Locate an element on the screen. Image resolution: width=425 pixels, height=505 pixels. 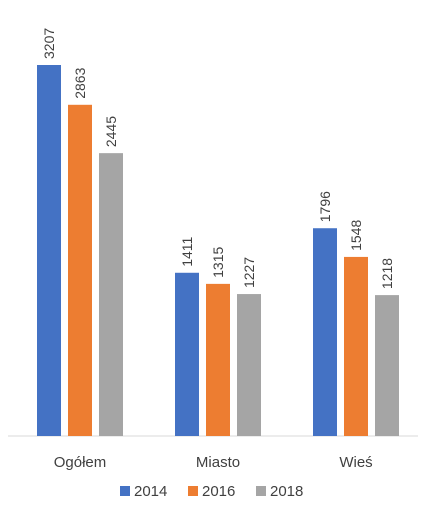
bar-Ogółem-2016 is located at coordinates (80, 270).